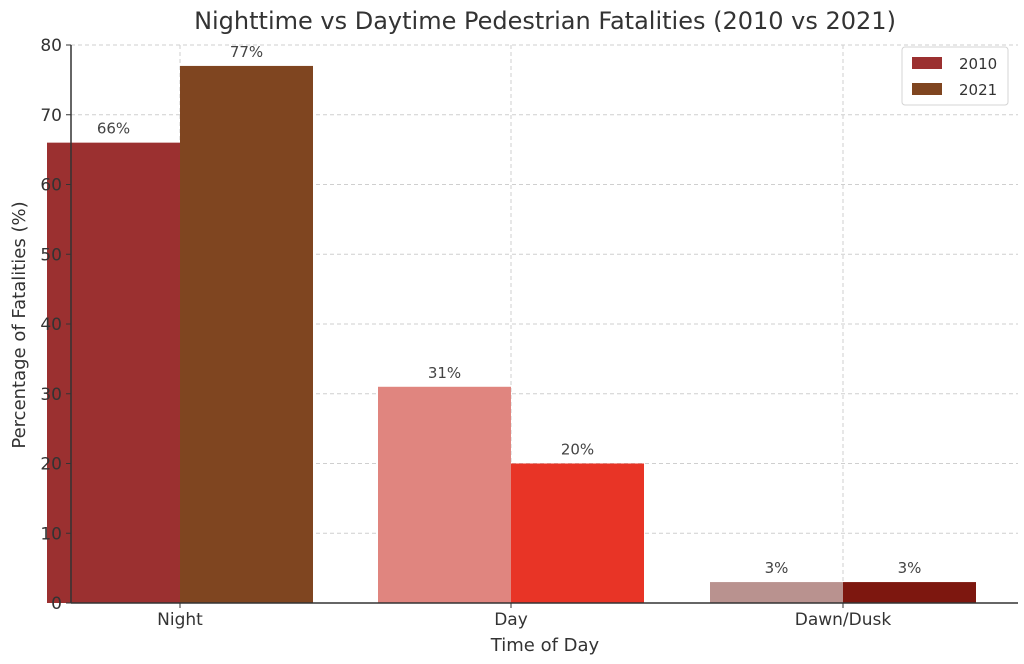  Describe the element at coordinates (56, 604) in the screenshot. I see `y-tick-label: 0` at that location.